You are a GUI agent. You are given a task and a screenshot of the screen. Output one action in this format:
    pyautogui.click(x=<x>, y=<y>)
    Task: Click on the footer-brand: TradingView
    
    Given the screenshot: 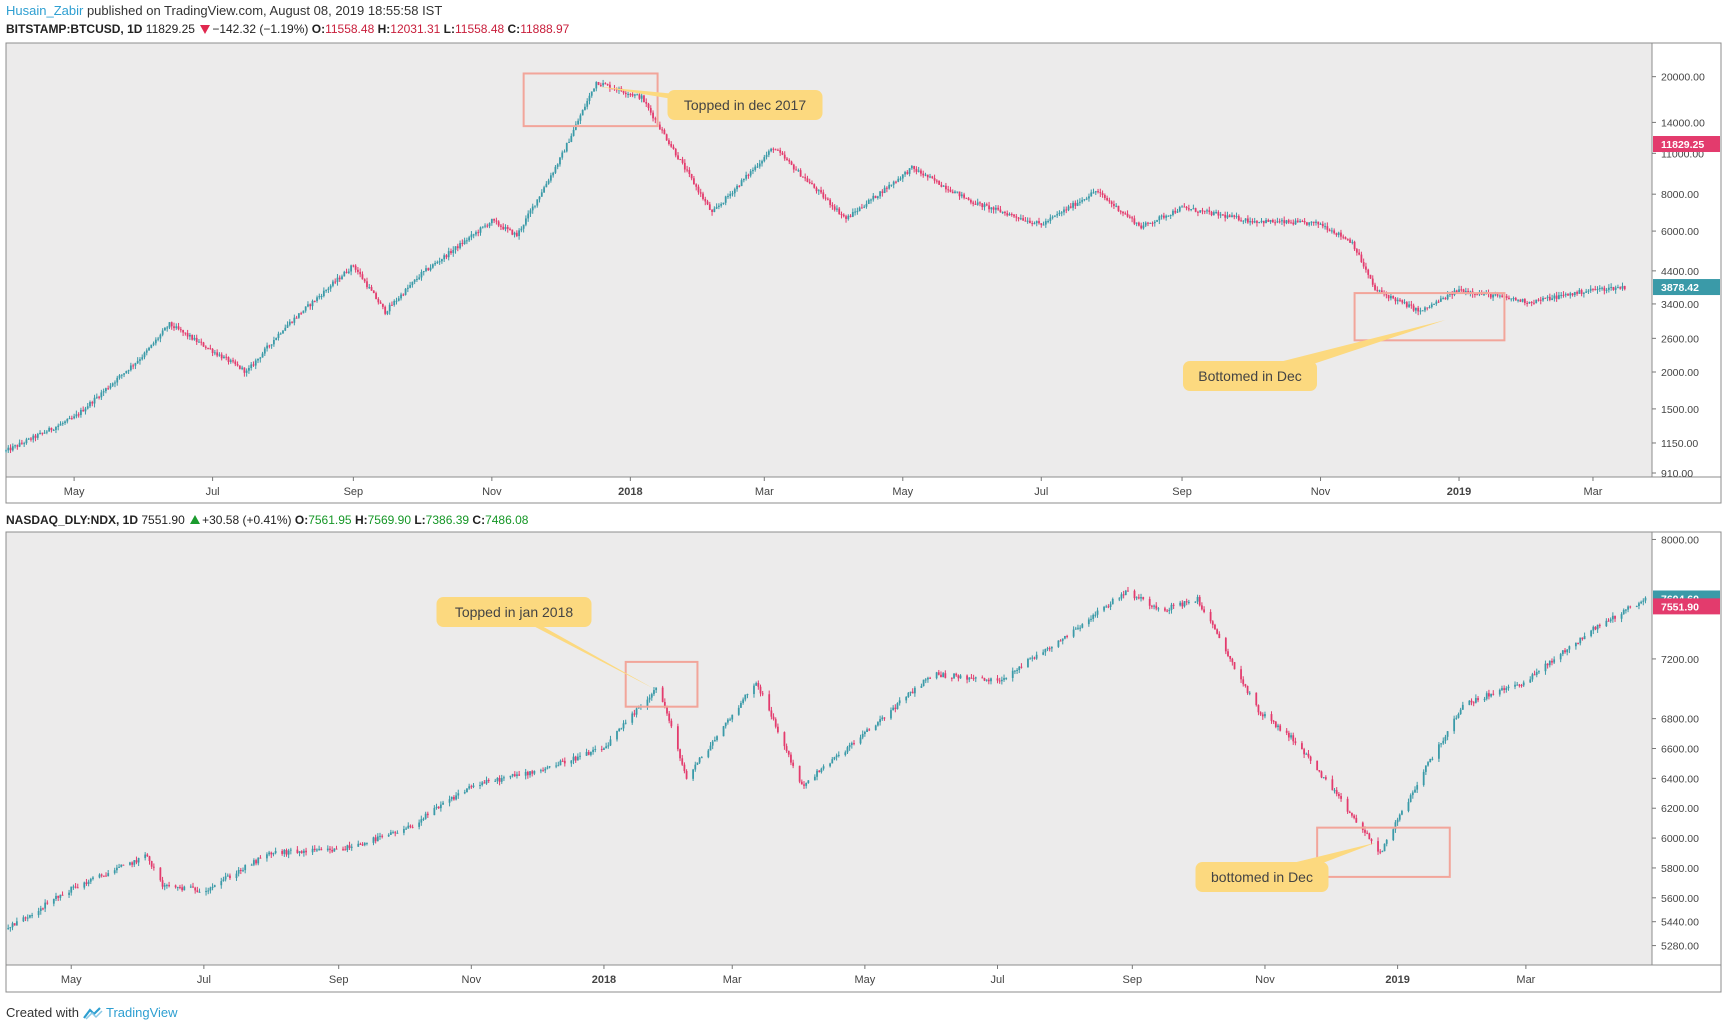 What is the action you would take?
    pyautogui.click(x=142, y=1012)
    